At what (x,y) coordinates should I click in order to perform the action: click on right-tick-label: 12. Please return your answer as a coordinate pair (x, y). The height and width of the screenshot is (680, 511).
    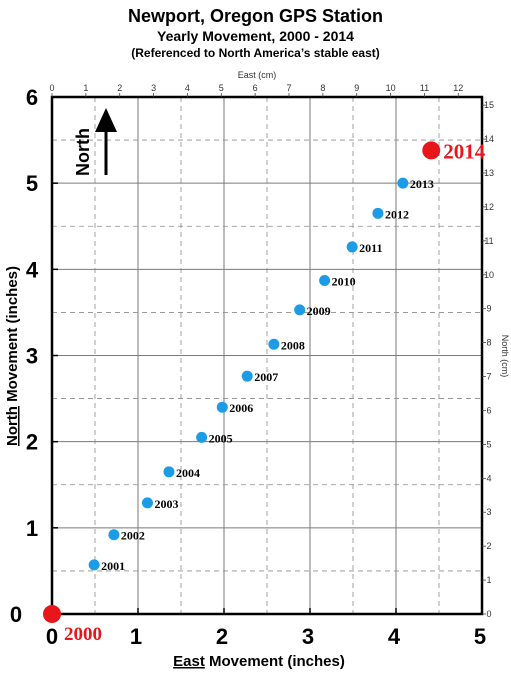
    Looking at the image, I should click on (489, 207).